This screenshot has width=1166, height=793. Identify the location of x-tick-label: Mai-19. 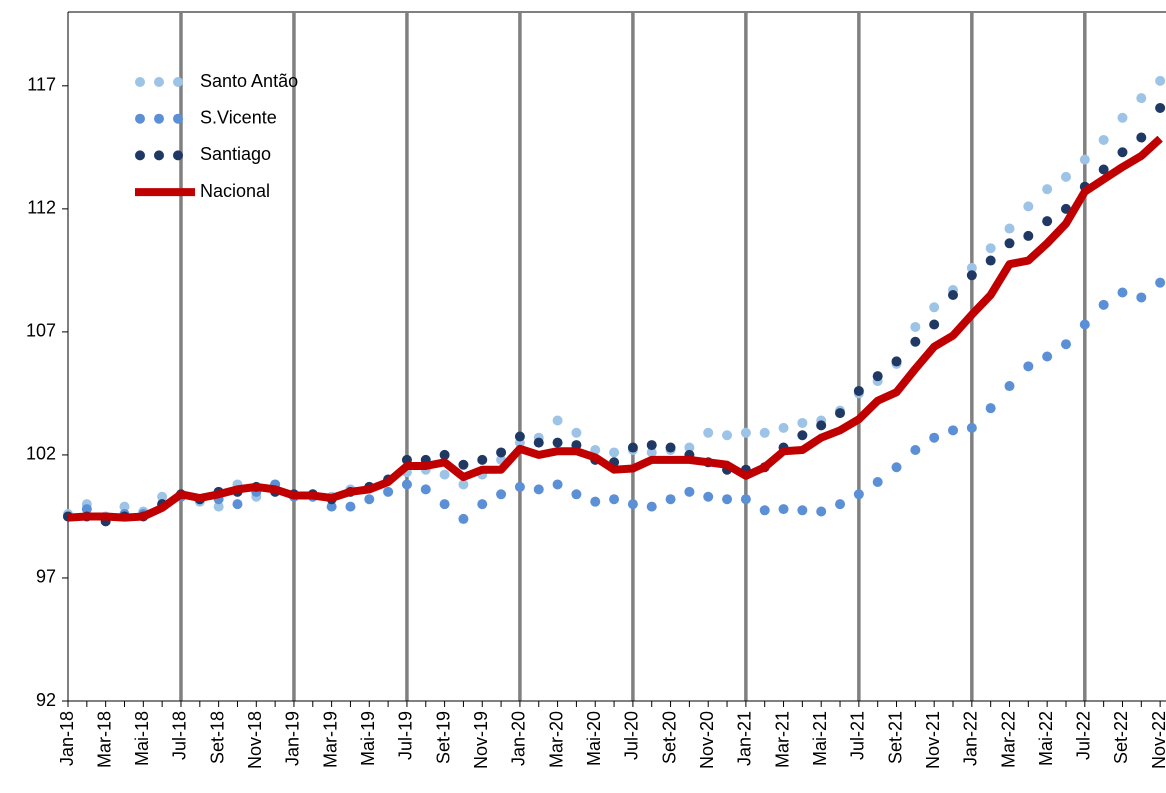
(368, 738).